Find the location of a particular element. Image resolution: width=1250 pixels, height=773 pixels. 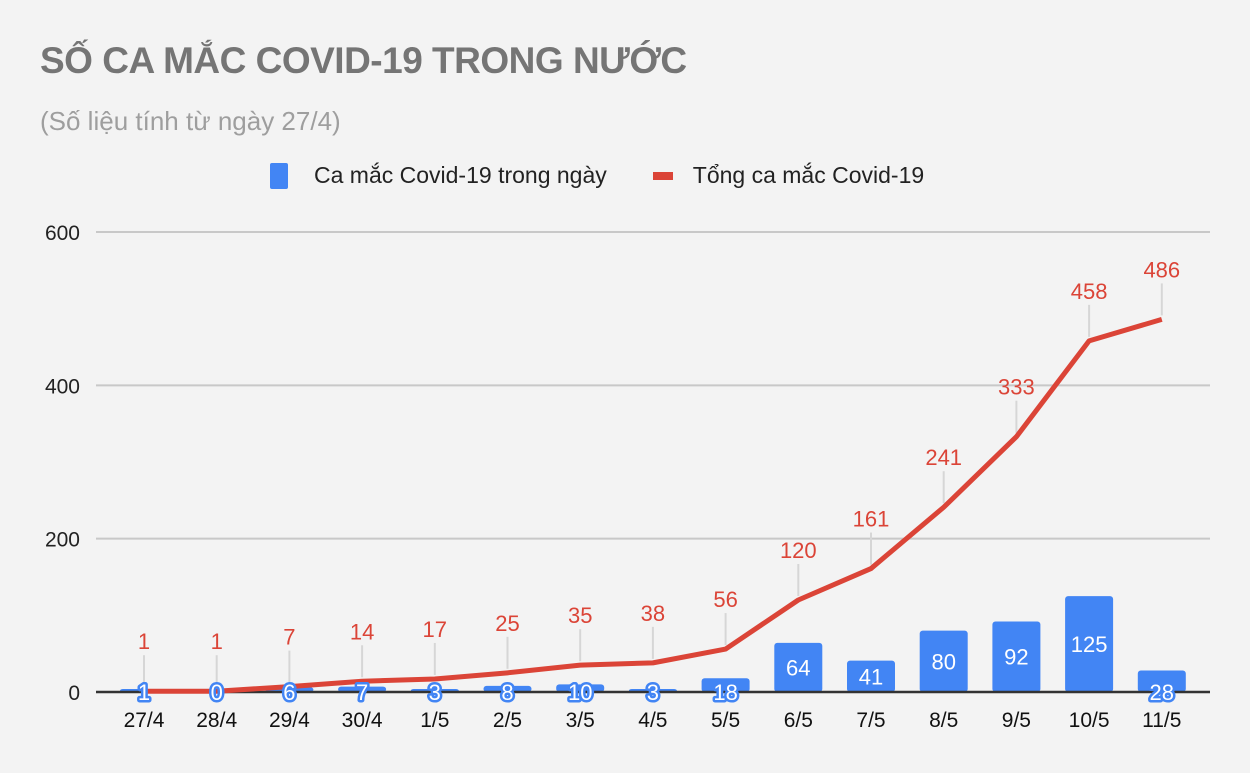

bar-data-label: 1 is located at coordinates (144, 692).